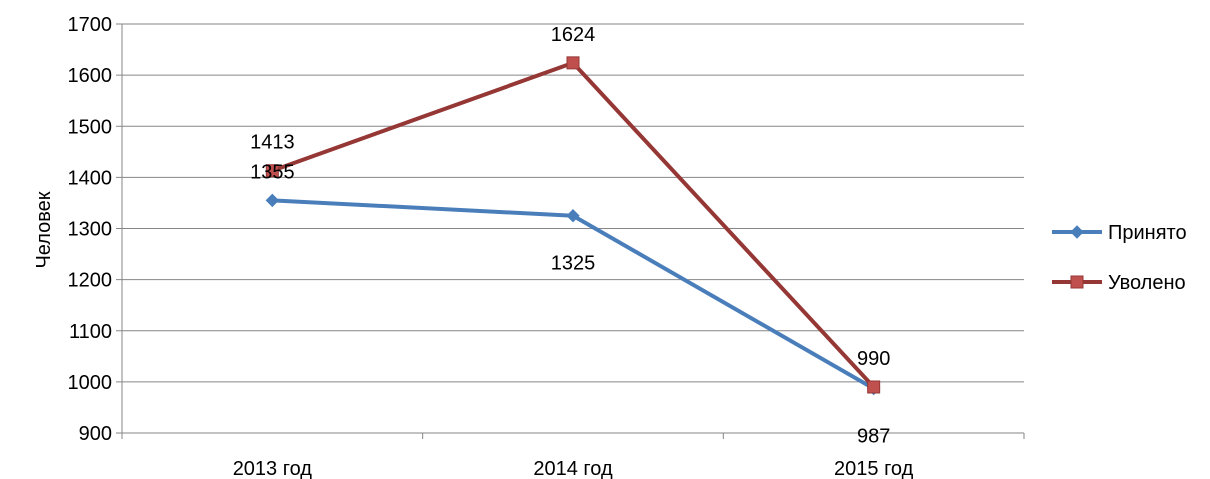  I want to click on y-tick-label-900: 900, so click(95, 434).